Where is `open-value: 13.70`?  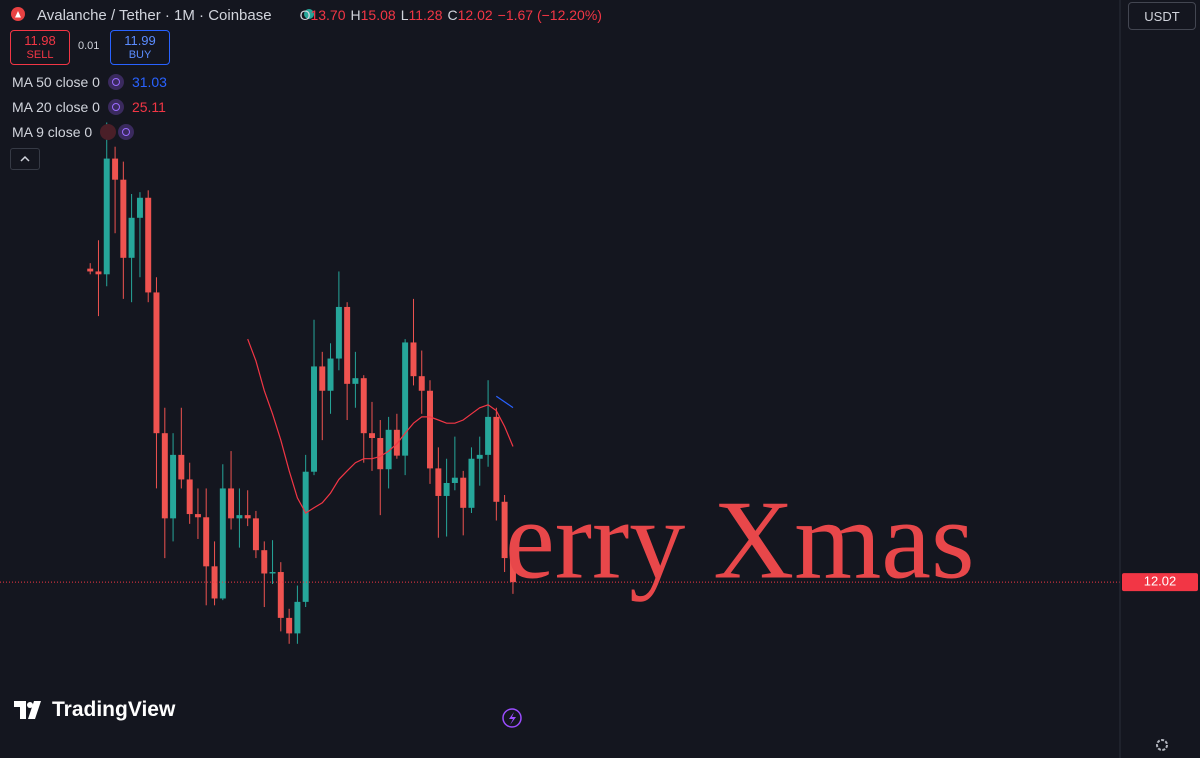
open-value: 13.70 is located at coordinates (328, 15).